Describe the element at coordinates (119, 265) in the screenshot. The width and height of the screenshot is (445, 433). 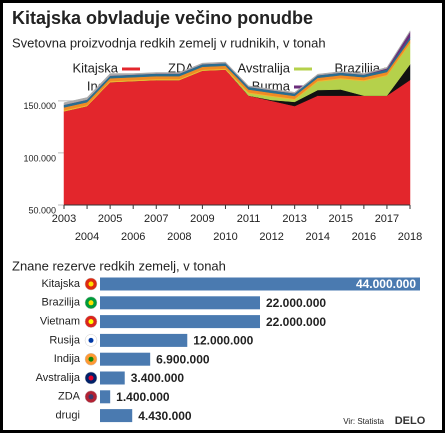
I see `subtitle: Znane rezerve redkih zemelj, v tonah` at that location.